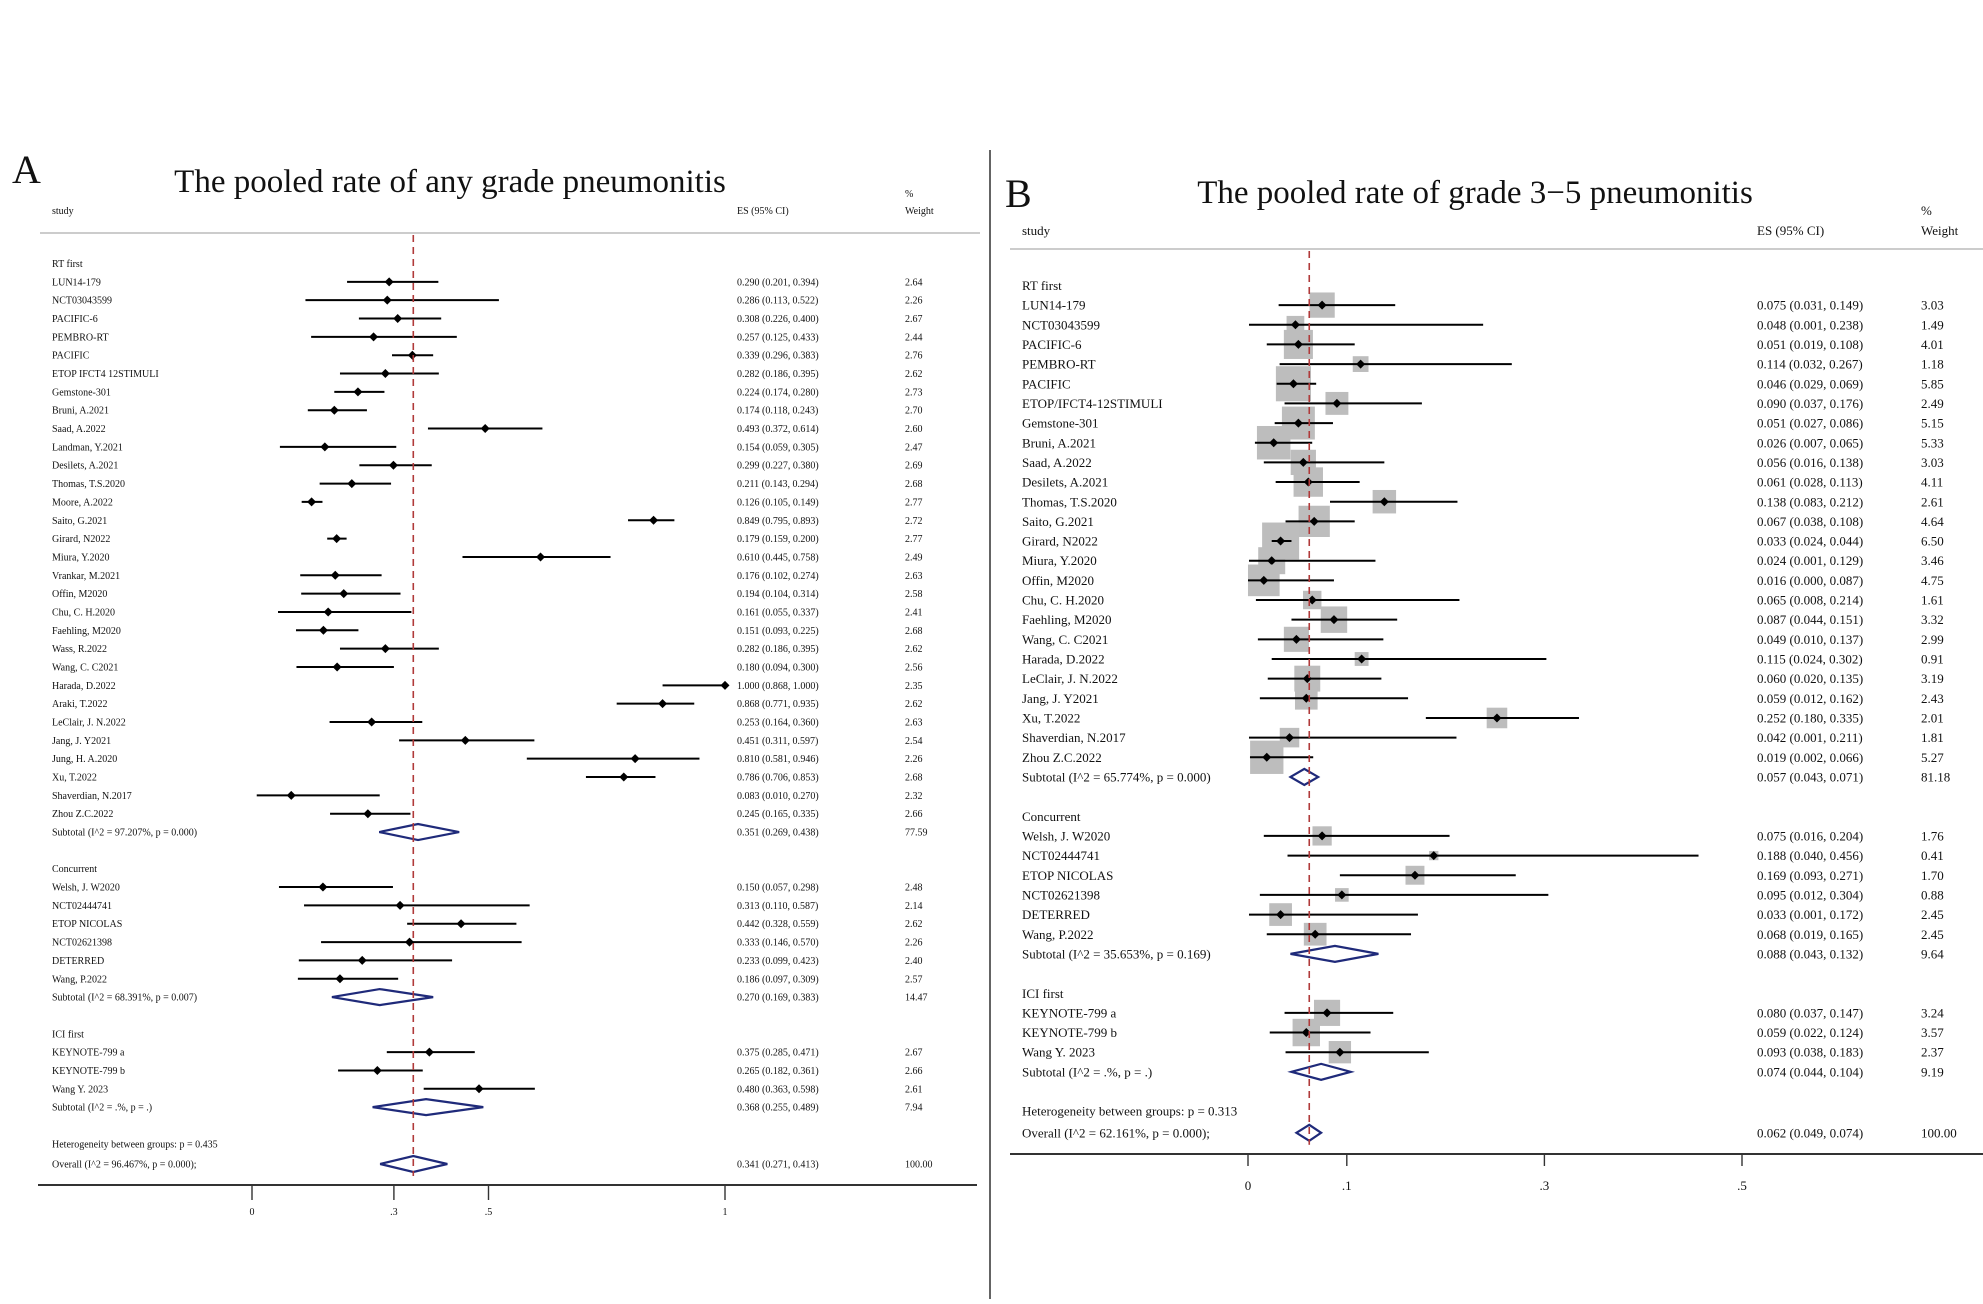  Describe the element at coordinates (102, 1108) in the screenshot. I see `subtotal-label: Subtotal (I^2 = .%, p = .)` at that location.